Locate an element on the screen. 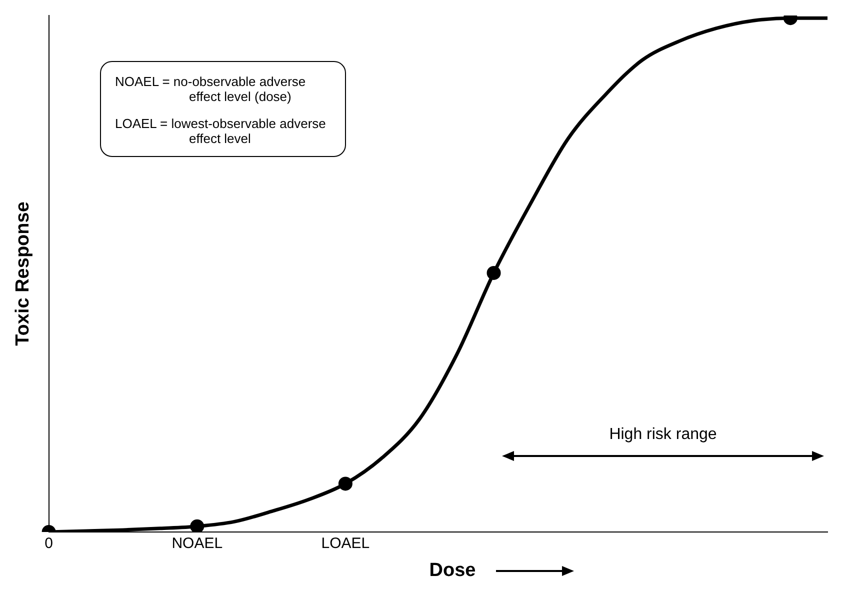 Image resolution: width=843 pixels, height=598 pixels. y-axis-title: Toxic Response is located at coordinates (23, 274).